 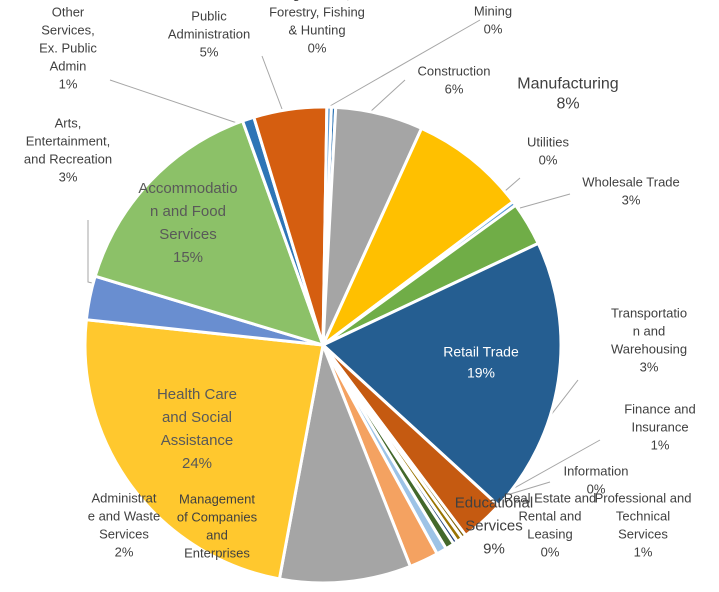 I want to click on data-label-manufacturing: Manufacturing 8%, so click(x=567, y=94).